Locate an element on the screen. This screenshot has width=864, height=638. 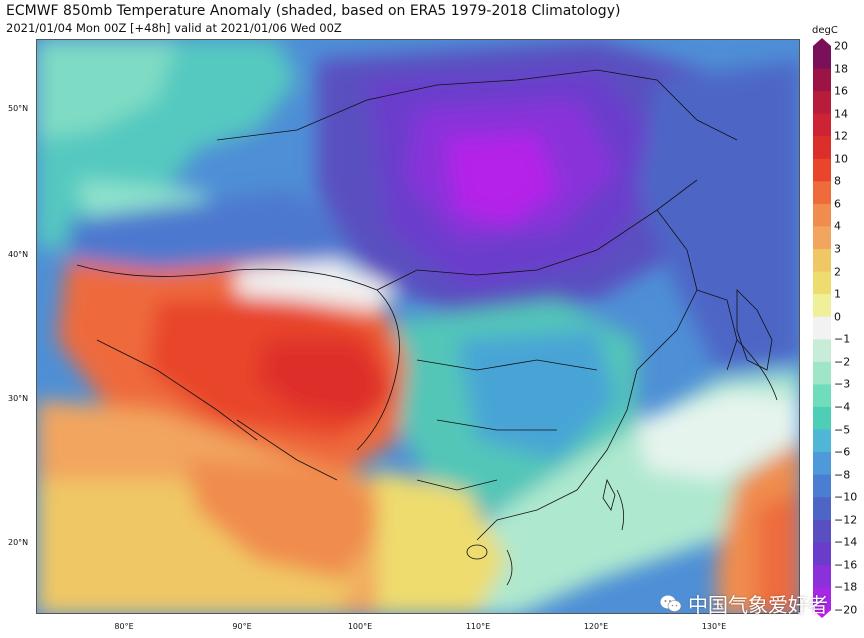
lon-label-120: 120°E is located at coordinates (596, 626).